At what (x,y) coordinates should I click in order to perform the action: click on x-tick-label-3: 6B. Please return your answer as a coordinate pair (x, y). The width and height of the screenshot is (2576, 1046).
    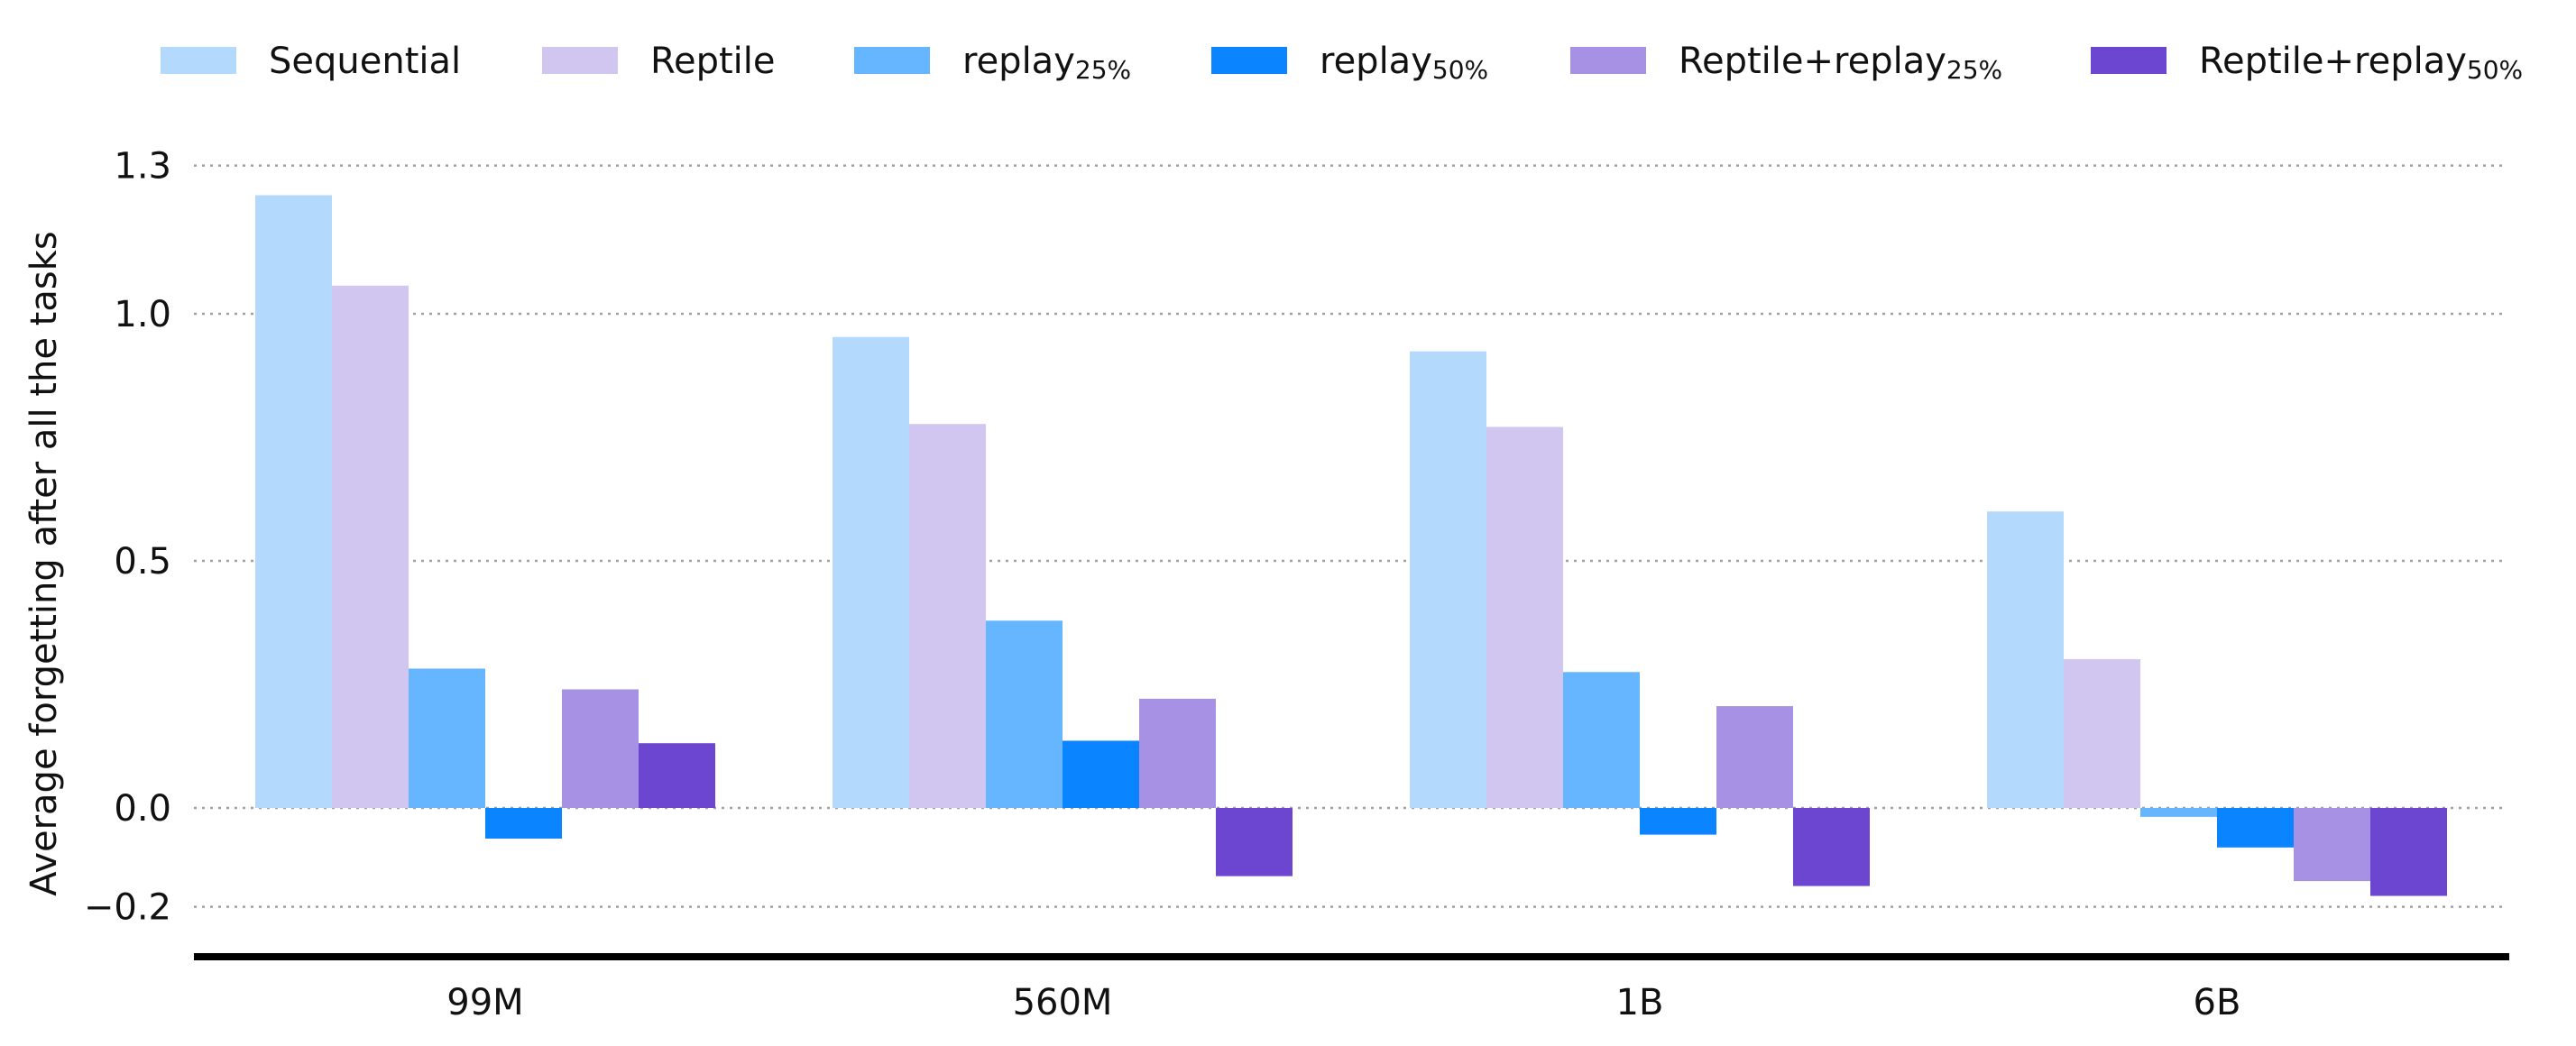
    Looking at the image, I should click on (2218, 1002).